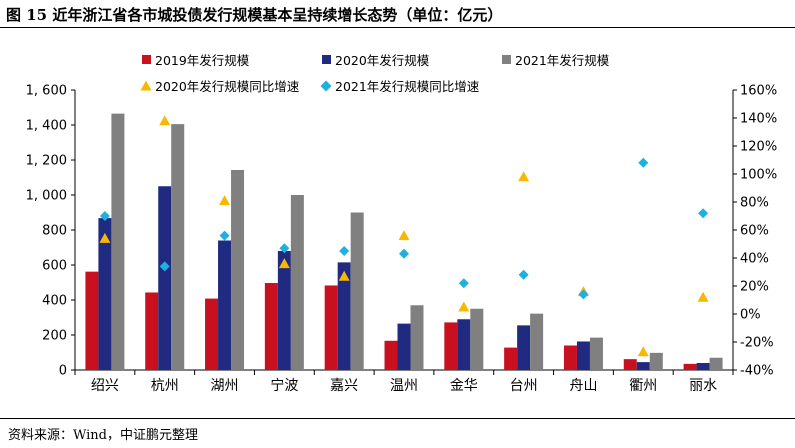 This screenshot has height=448, width=795. Describe the element at coordinates (524, 386) in the screenshot. I see `x-tick-label: 台州` at that location.